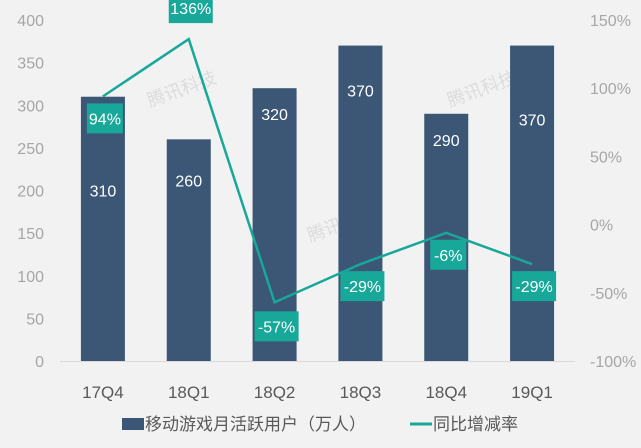  Describe the element at coordinates (133, 424) in the screenshot. I see `legend-bar-swatch` at that location.